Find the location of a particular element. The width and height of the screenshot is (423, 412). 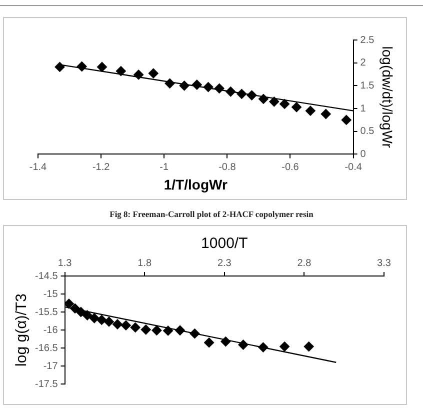

y2-tick-label: 2.5 is located at coordinates (367, 40).